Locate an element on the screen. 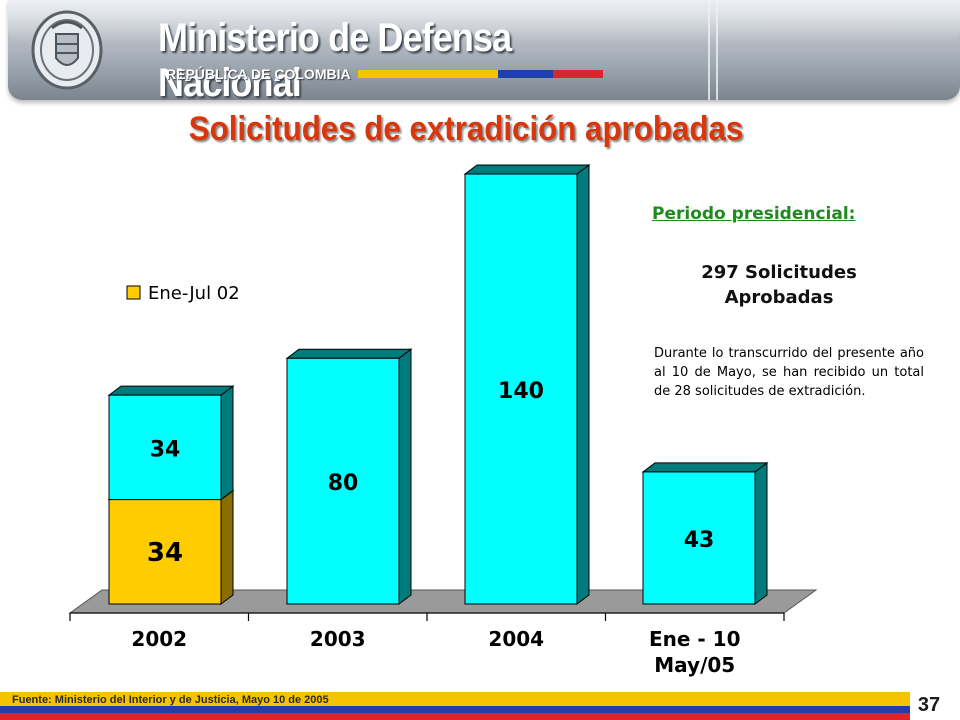 The height and width of the screenshot is (720, 960). page-title: Solicitudes de extradición aprobadas is located at coordinates (466, 129).